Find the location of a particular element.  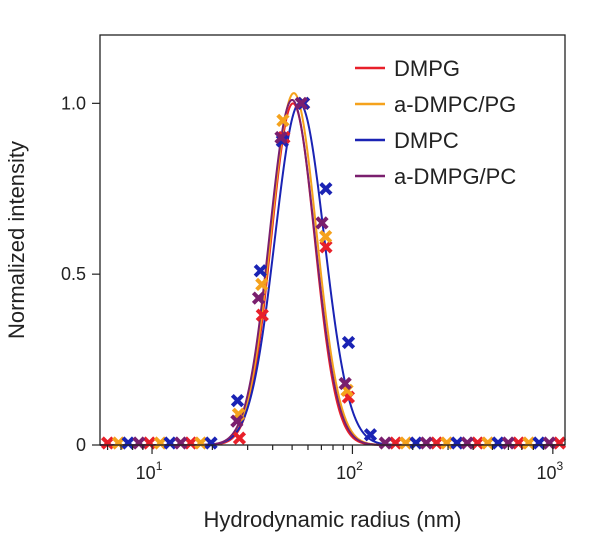

x-axis-ticks: 10¹ 10² 10³ is located at coordinates (335, 464).